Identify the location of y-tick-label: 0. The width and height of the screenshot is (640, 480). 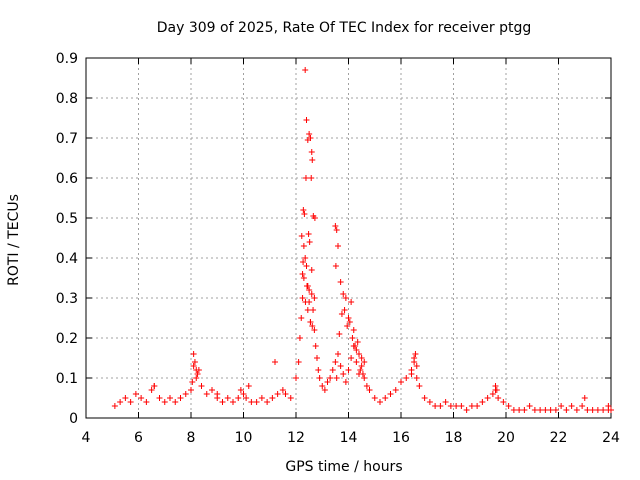
(73, 419).